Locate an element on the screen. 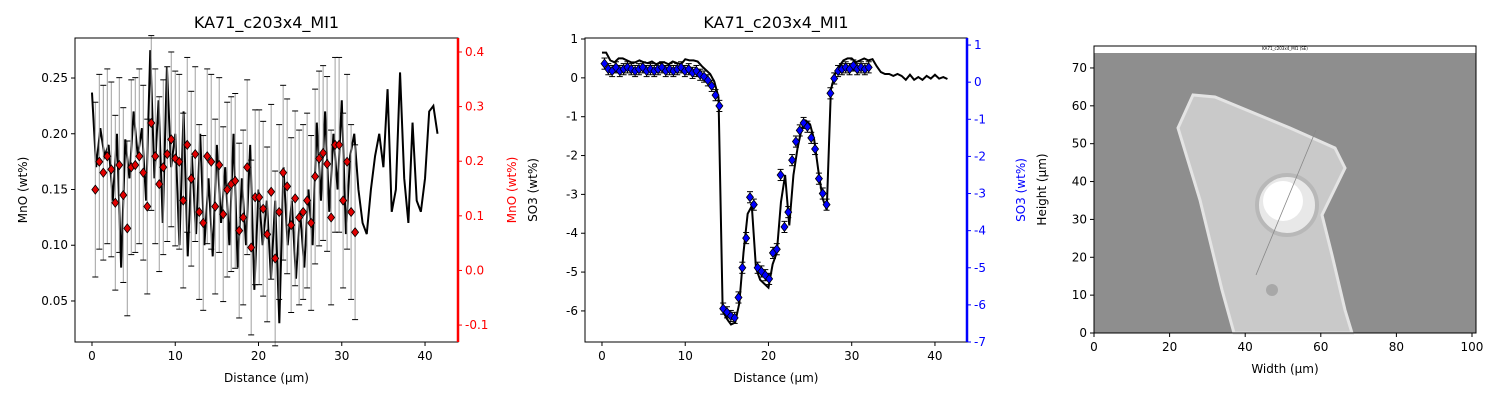 This screenshot has height=404, width=1500. image-title: KA71_c203x4_MI1 (SE) is located at coordinates (1285, 48).